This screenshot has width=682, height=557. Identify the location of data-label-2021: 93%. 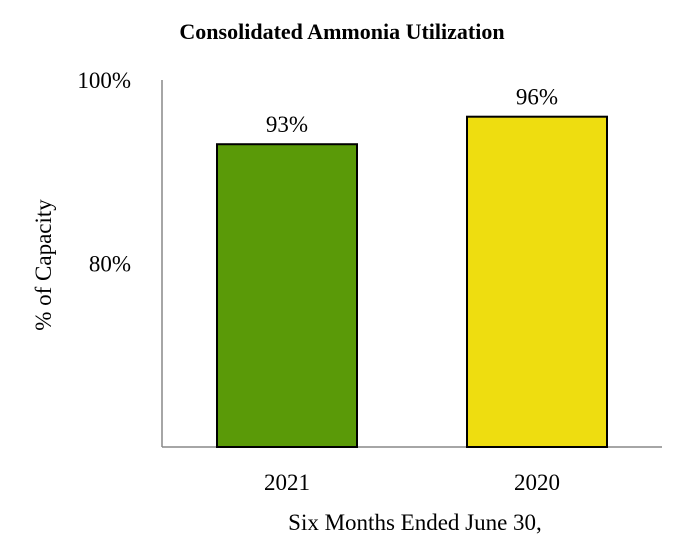
(287, 124).